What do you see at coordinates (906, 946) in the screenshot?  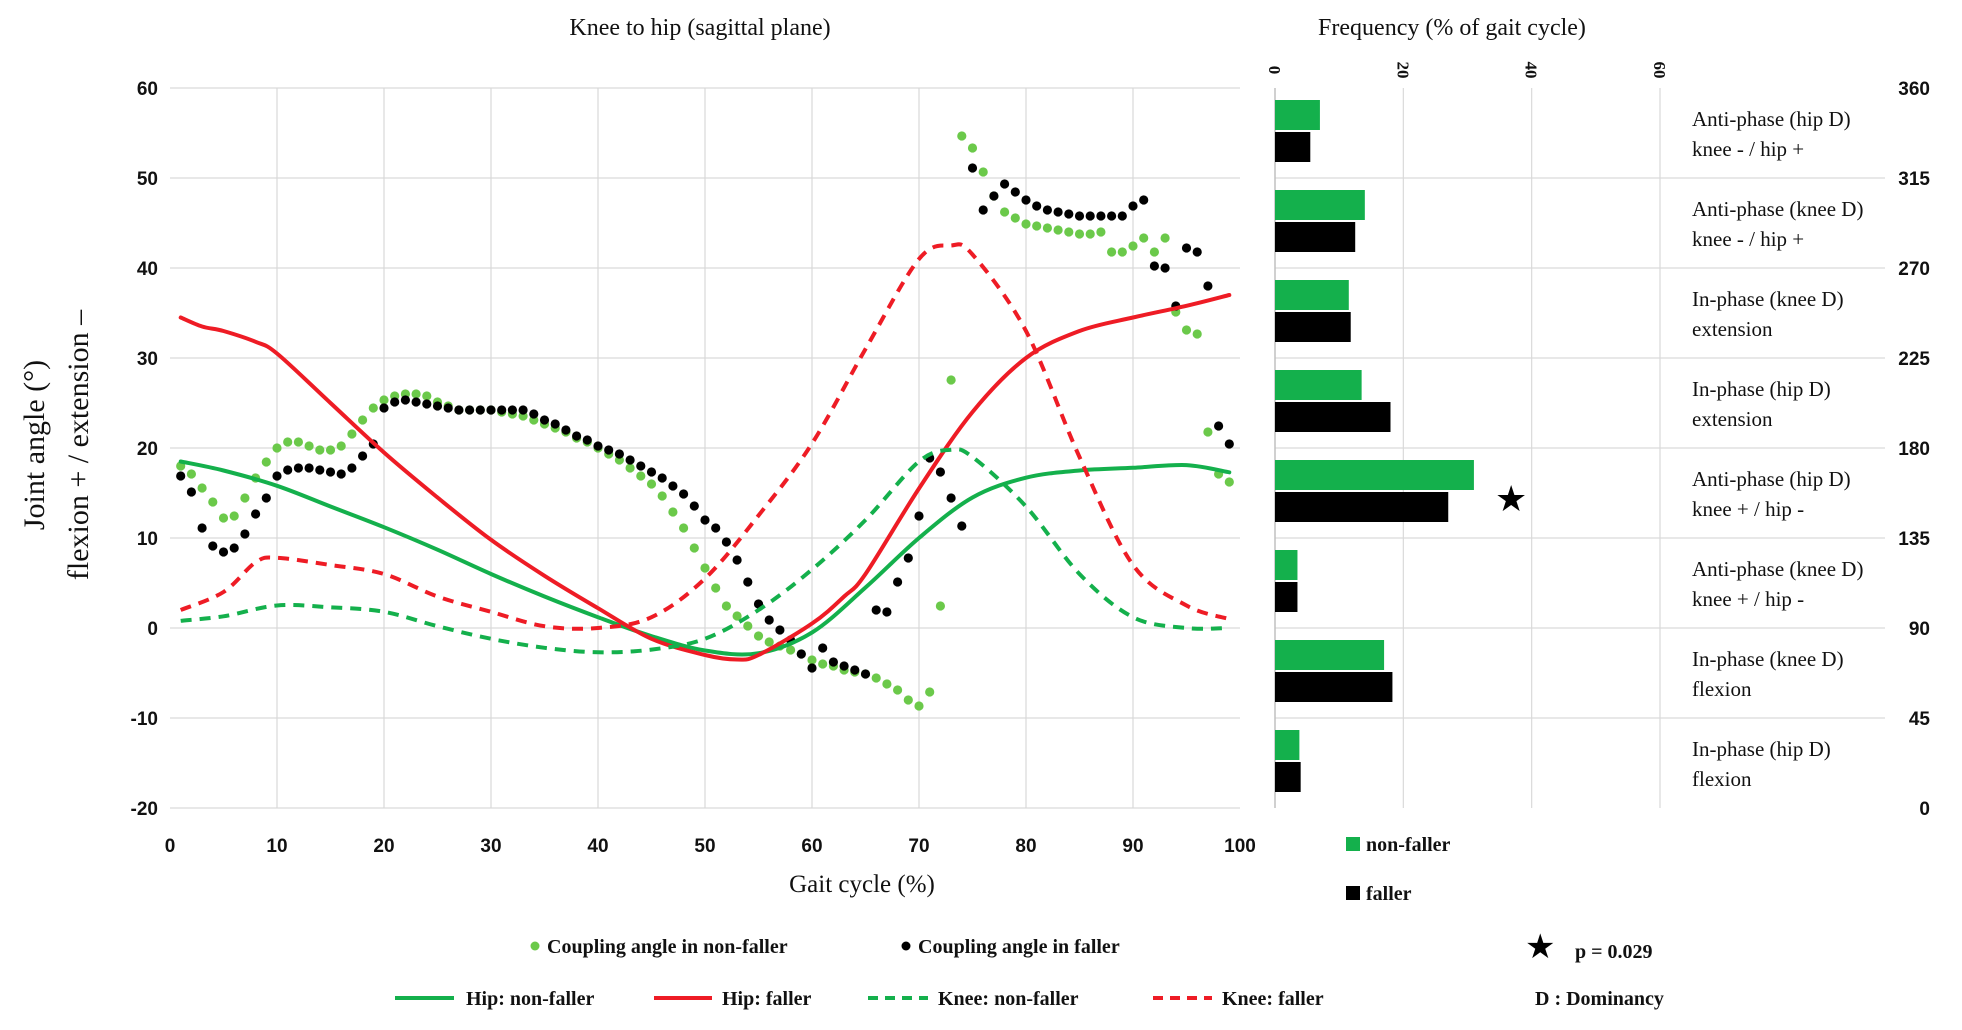 I see `legend-dot-coupling-faller` at bounding box center [906, 946].